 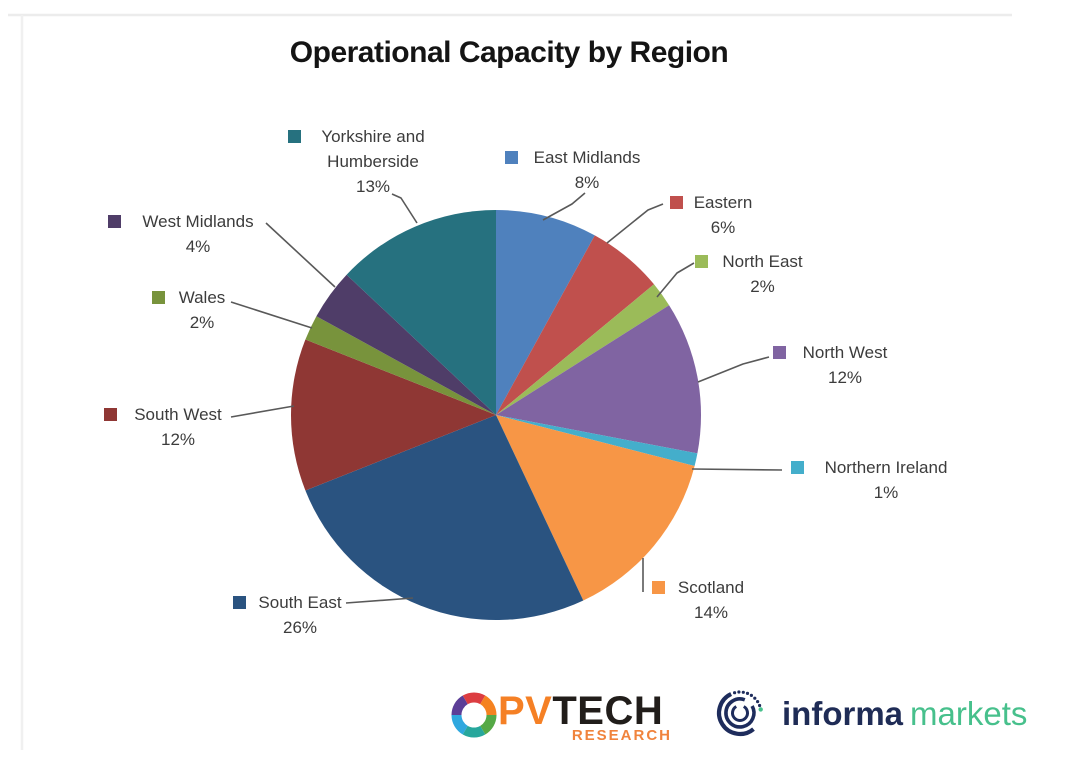 I want to click on leader-line-east-midlands, so click(x=564, y=206).